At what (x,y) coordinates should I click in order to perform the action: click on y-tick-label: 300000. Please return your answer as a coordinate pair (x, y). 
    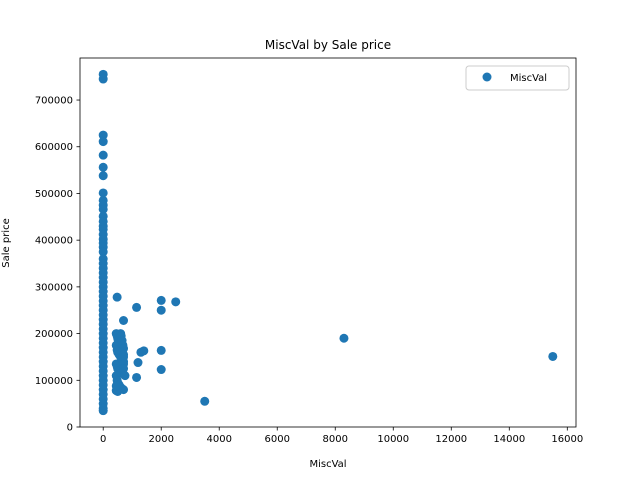
    Looking at the image, I should click on (54, 287).